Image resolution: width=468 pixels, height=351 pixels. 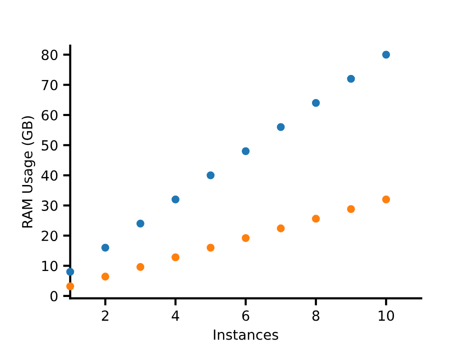 What do you see at coordinates (50, 85) in the screenshot?
I see `y-tick-label: 70` at bounding box center [50, 85].